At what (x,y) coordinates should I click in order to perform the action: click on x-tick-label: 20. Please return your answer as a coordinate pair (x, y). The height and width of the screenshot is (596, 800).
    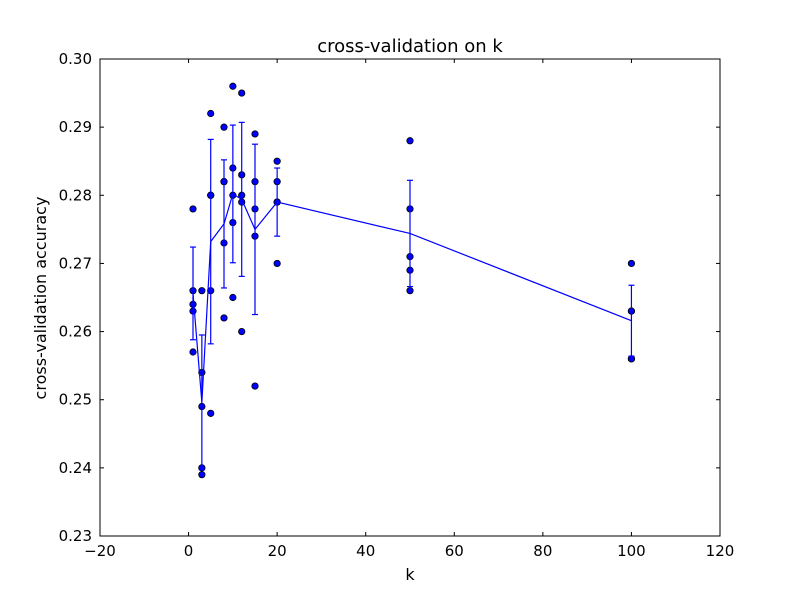
    Looking at the image, I should click on (277, 551).